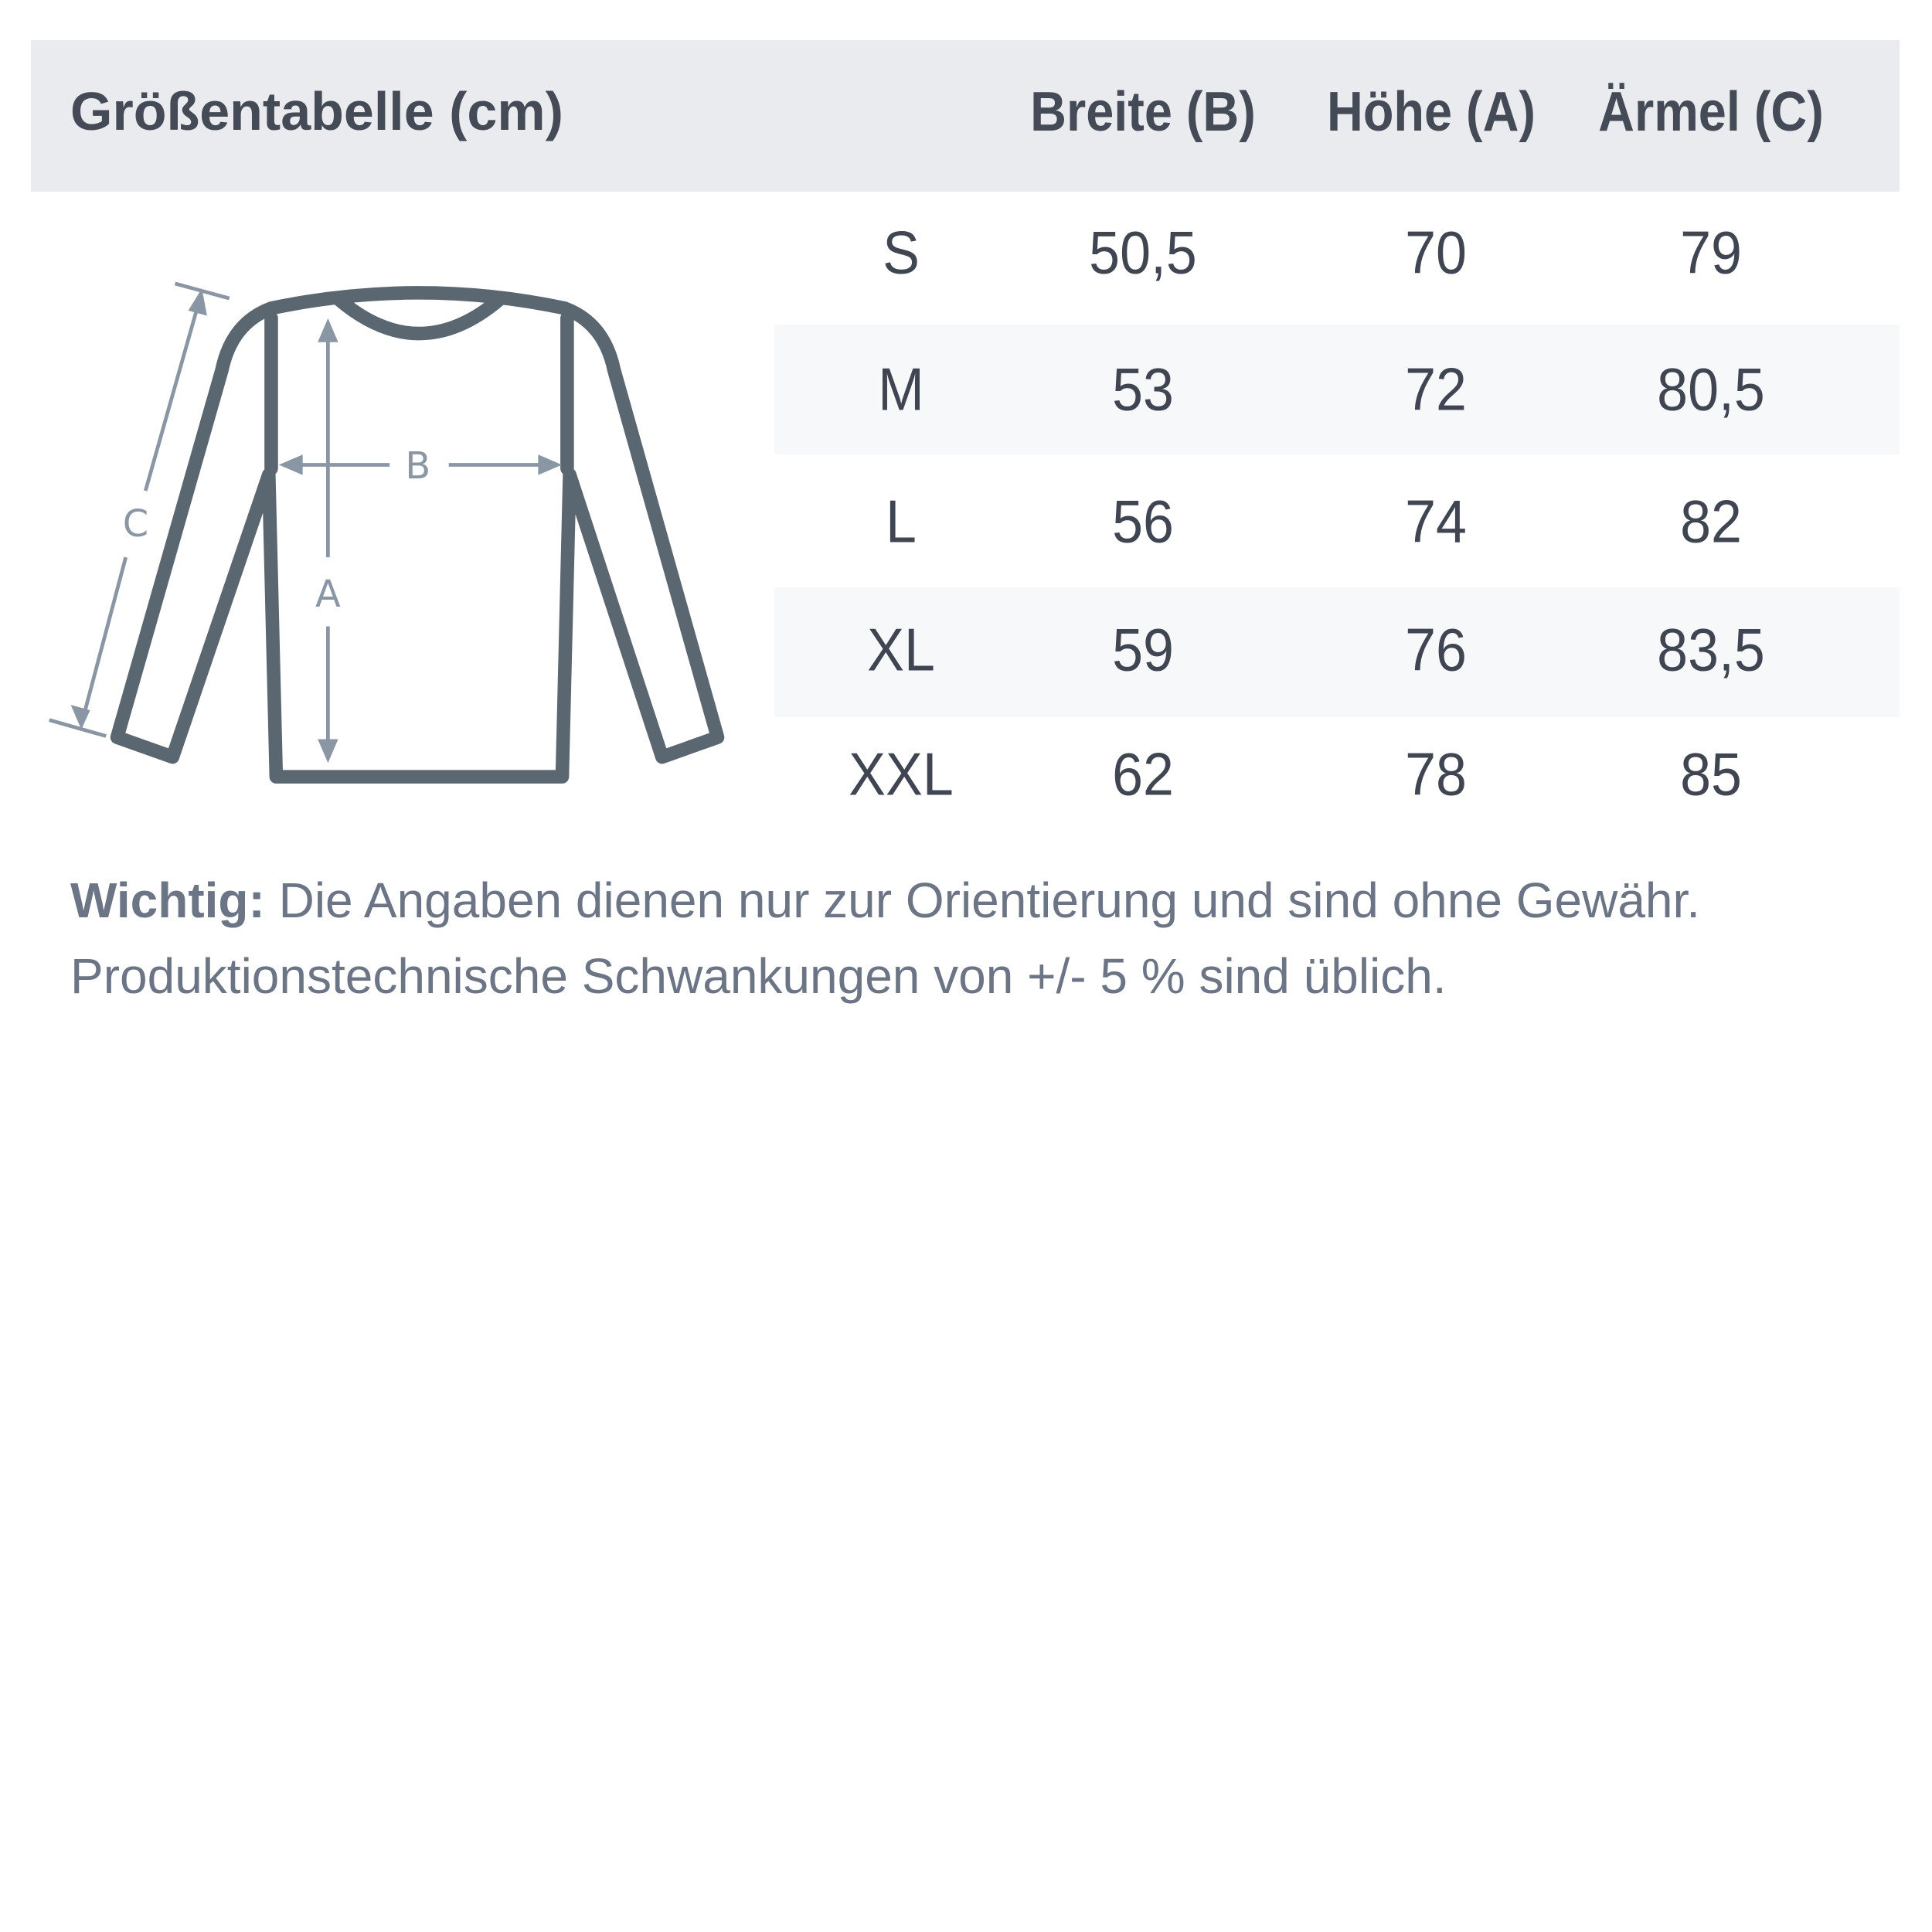 Image resolution: width=1932 pixels, height=1932 pixels. Describe the element at coordinates (1143, 389) in the screenshot. I see `cell-breite: 53` at that location.